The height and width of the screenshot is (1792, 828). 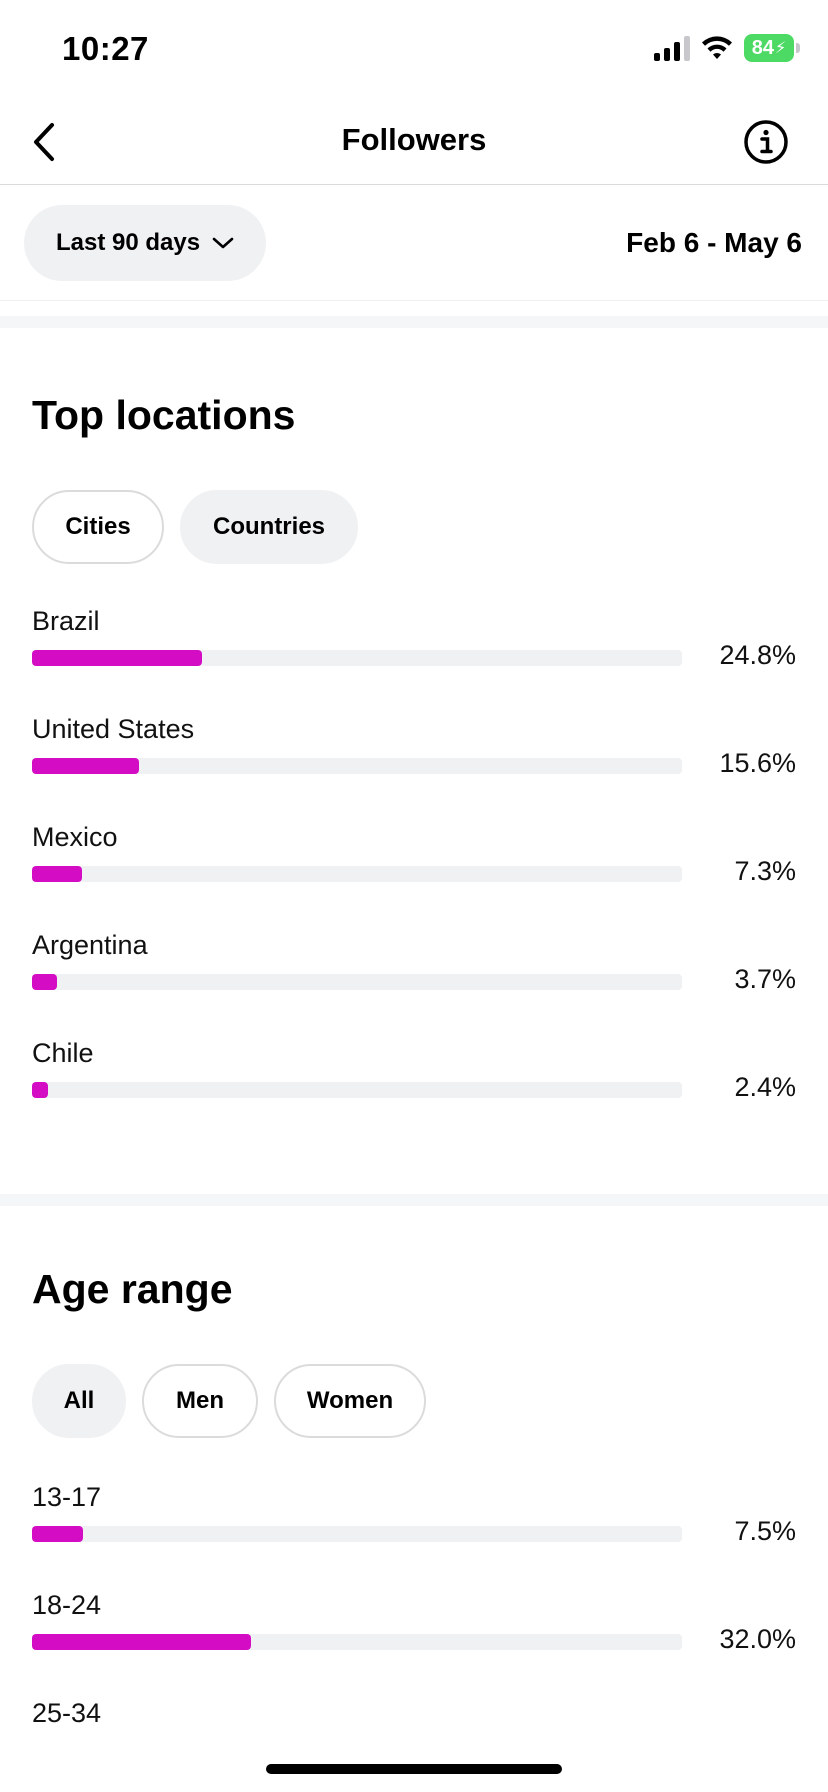 What do you see at coordinates (164, 415) in the screenshot?
I see `section-title: Top locations` at bounding box center [164, 415].